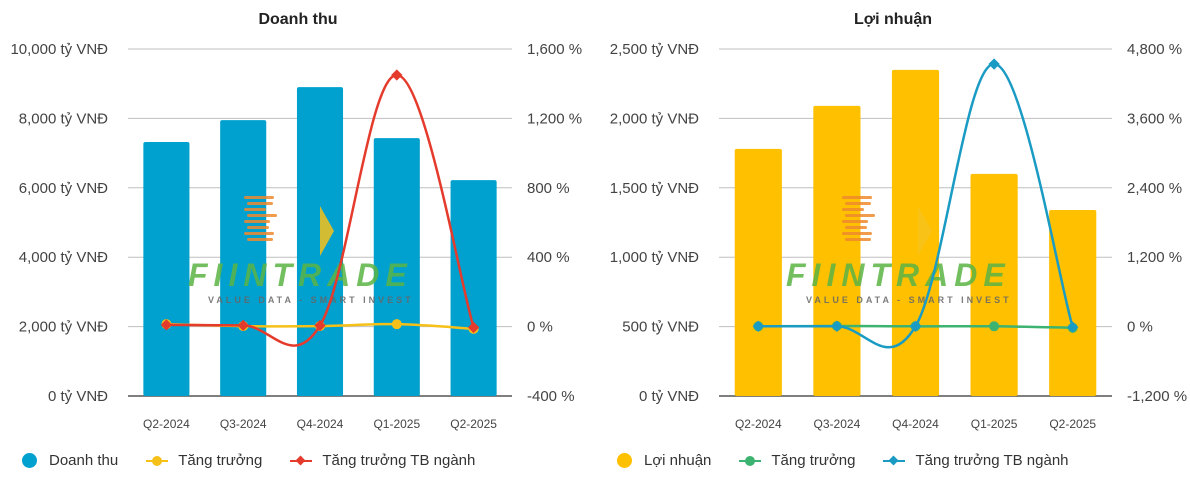 The width and height of the screenshot is (1190, 489). What do you see at coordinates (548, 257) in the screenshot?
I see `y-right-tick-label: 400 %` at bounding box center [548, 257].